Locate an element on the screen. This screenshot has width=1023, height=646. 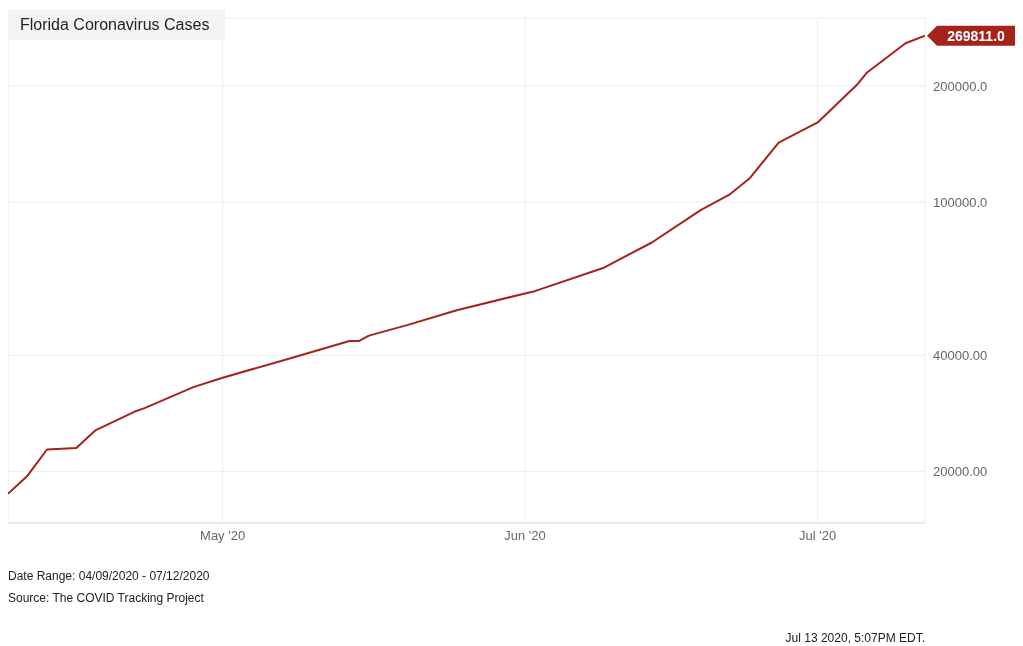
annotation: 269811.0 is located at coordinates (976, 35).